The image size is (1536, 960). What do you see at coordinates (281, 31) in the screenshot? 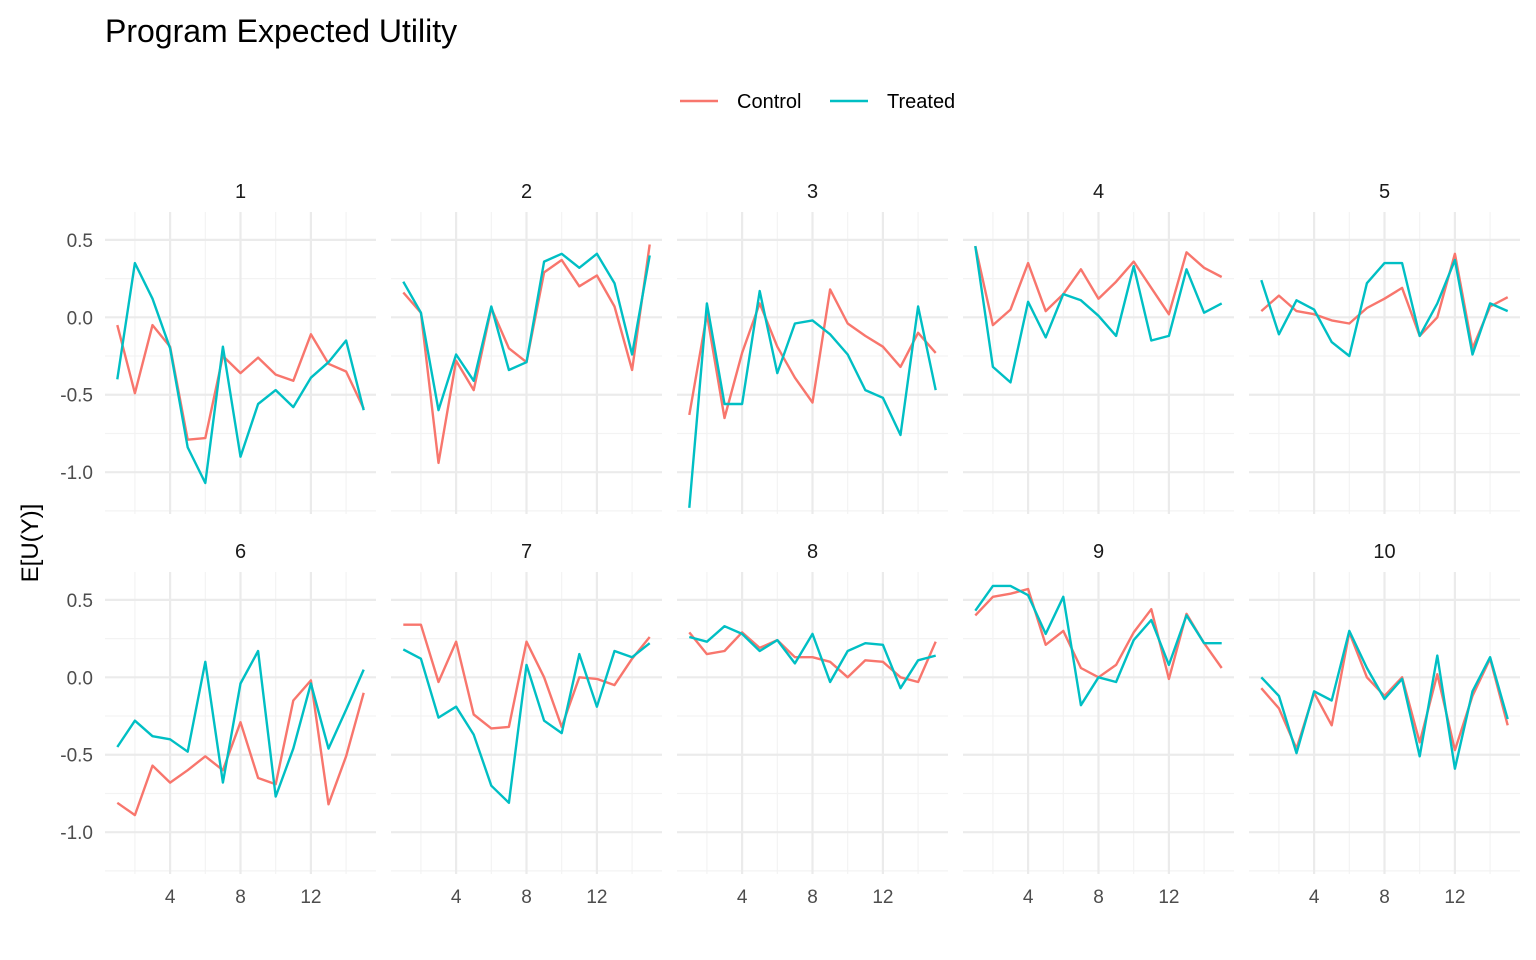
I see `chart-title: Program Expected Utility` at bounding box center [281, 31].